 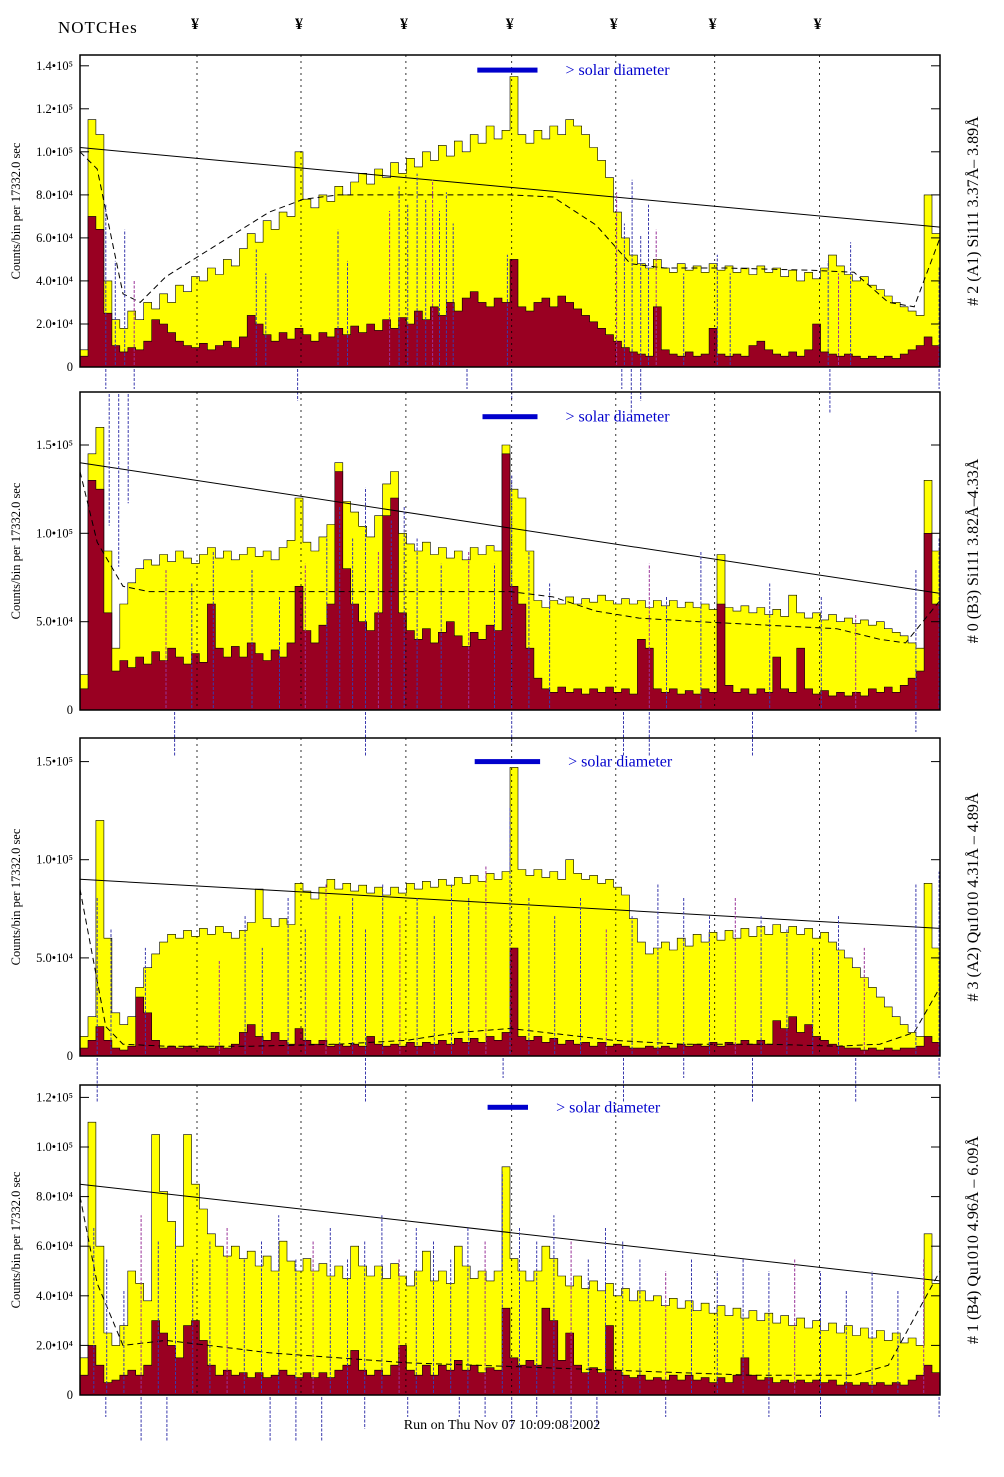 What do you see at coordinates (502, 1425) in the screenshot?
I see `run-timestamp: Run on Thu Nov 07 10:09:08 2002` at bounding box center [502, 1425].